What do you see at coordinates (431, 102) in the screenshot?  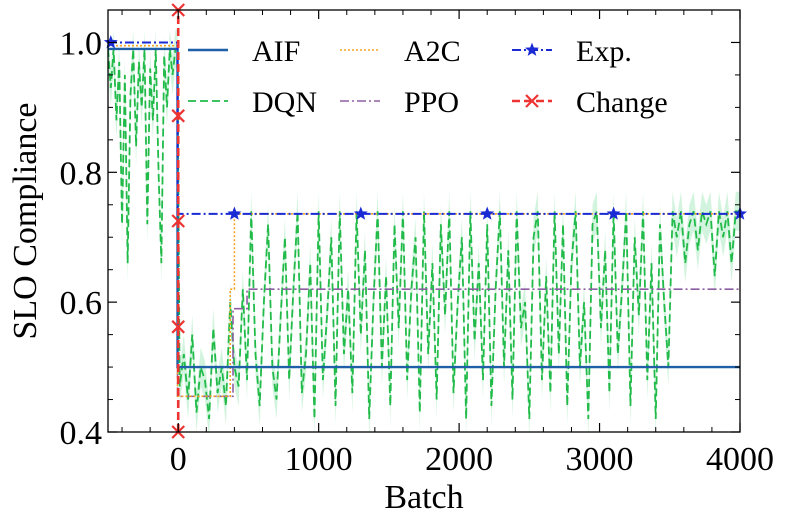 I see `legend-label: PPO` at bounding box center [431, 102].